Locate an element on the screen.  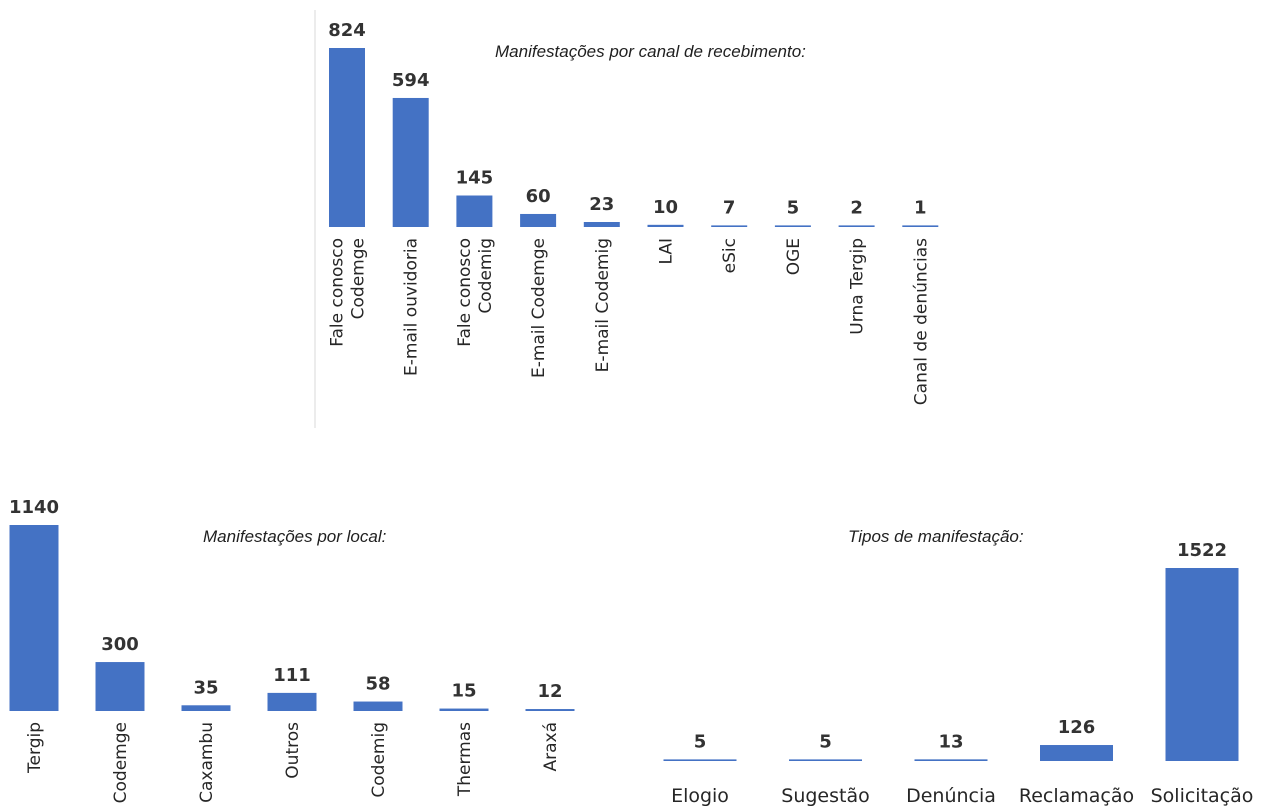
category-label-channel-10: Canal de denúncias is located at coordinates (921, 321).